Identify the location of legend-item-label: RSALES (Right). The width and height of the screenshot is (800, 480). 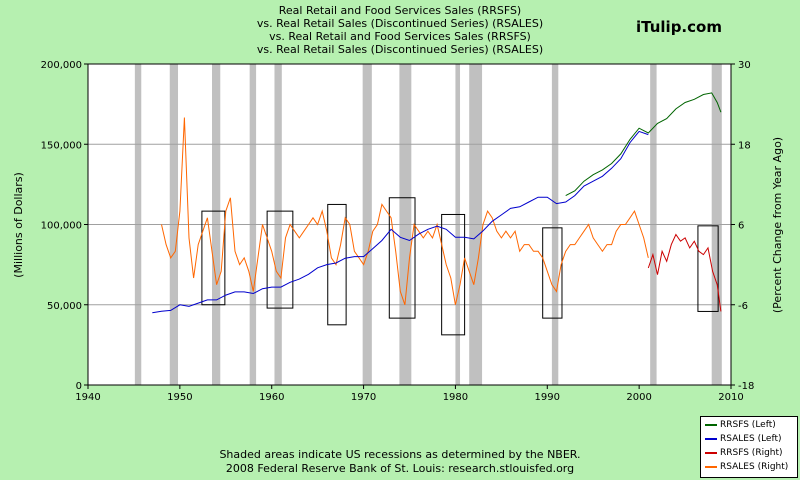
(754, 467).